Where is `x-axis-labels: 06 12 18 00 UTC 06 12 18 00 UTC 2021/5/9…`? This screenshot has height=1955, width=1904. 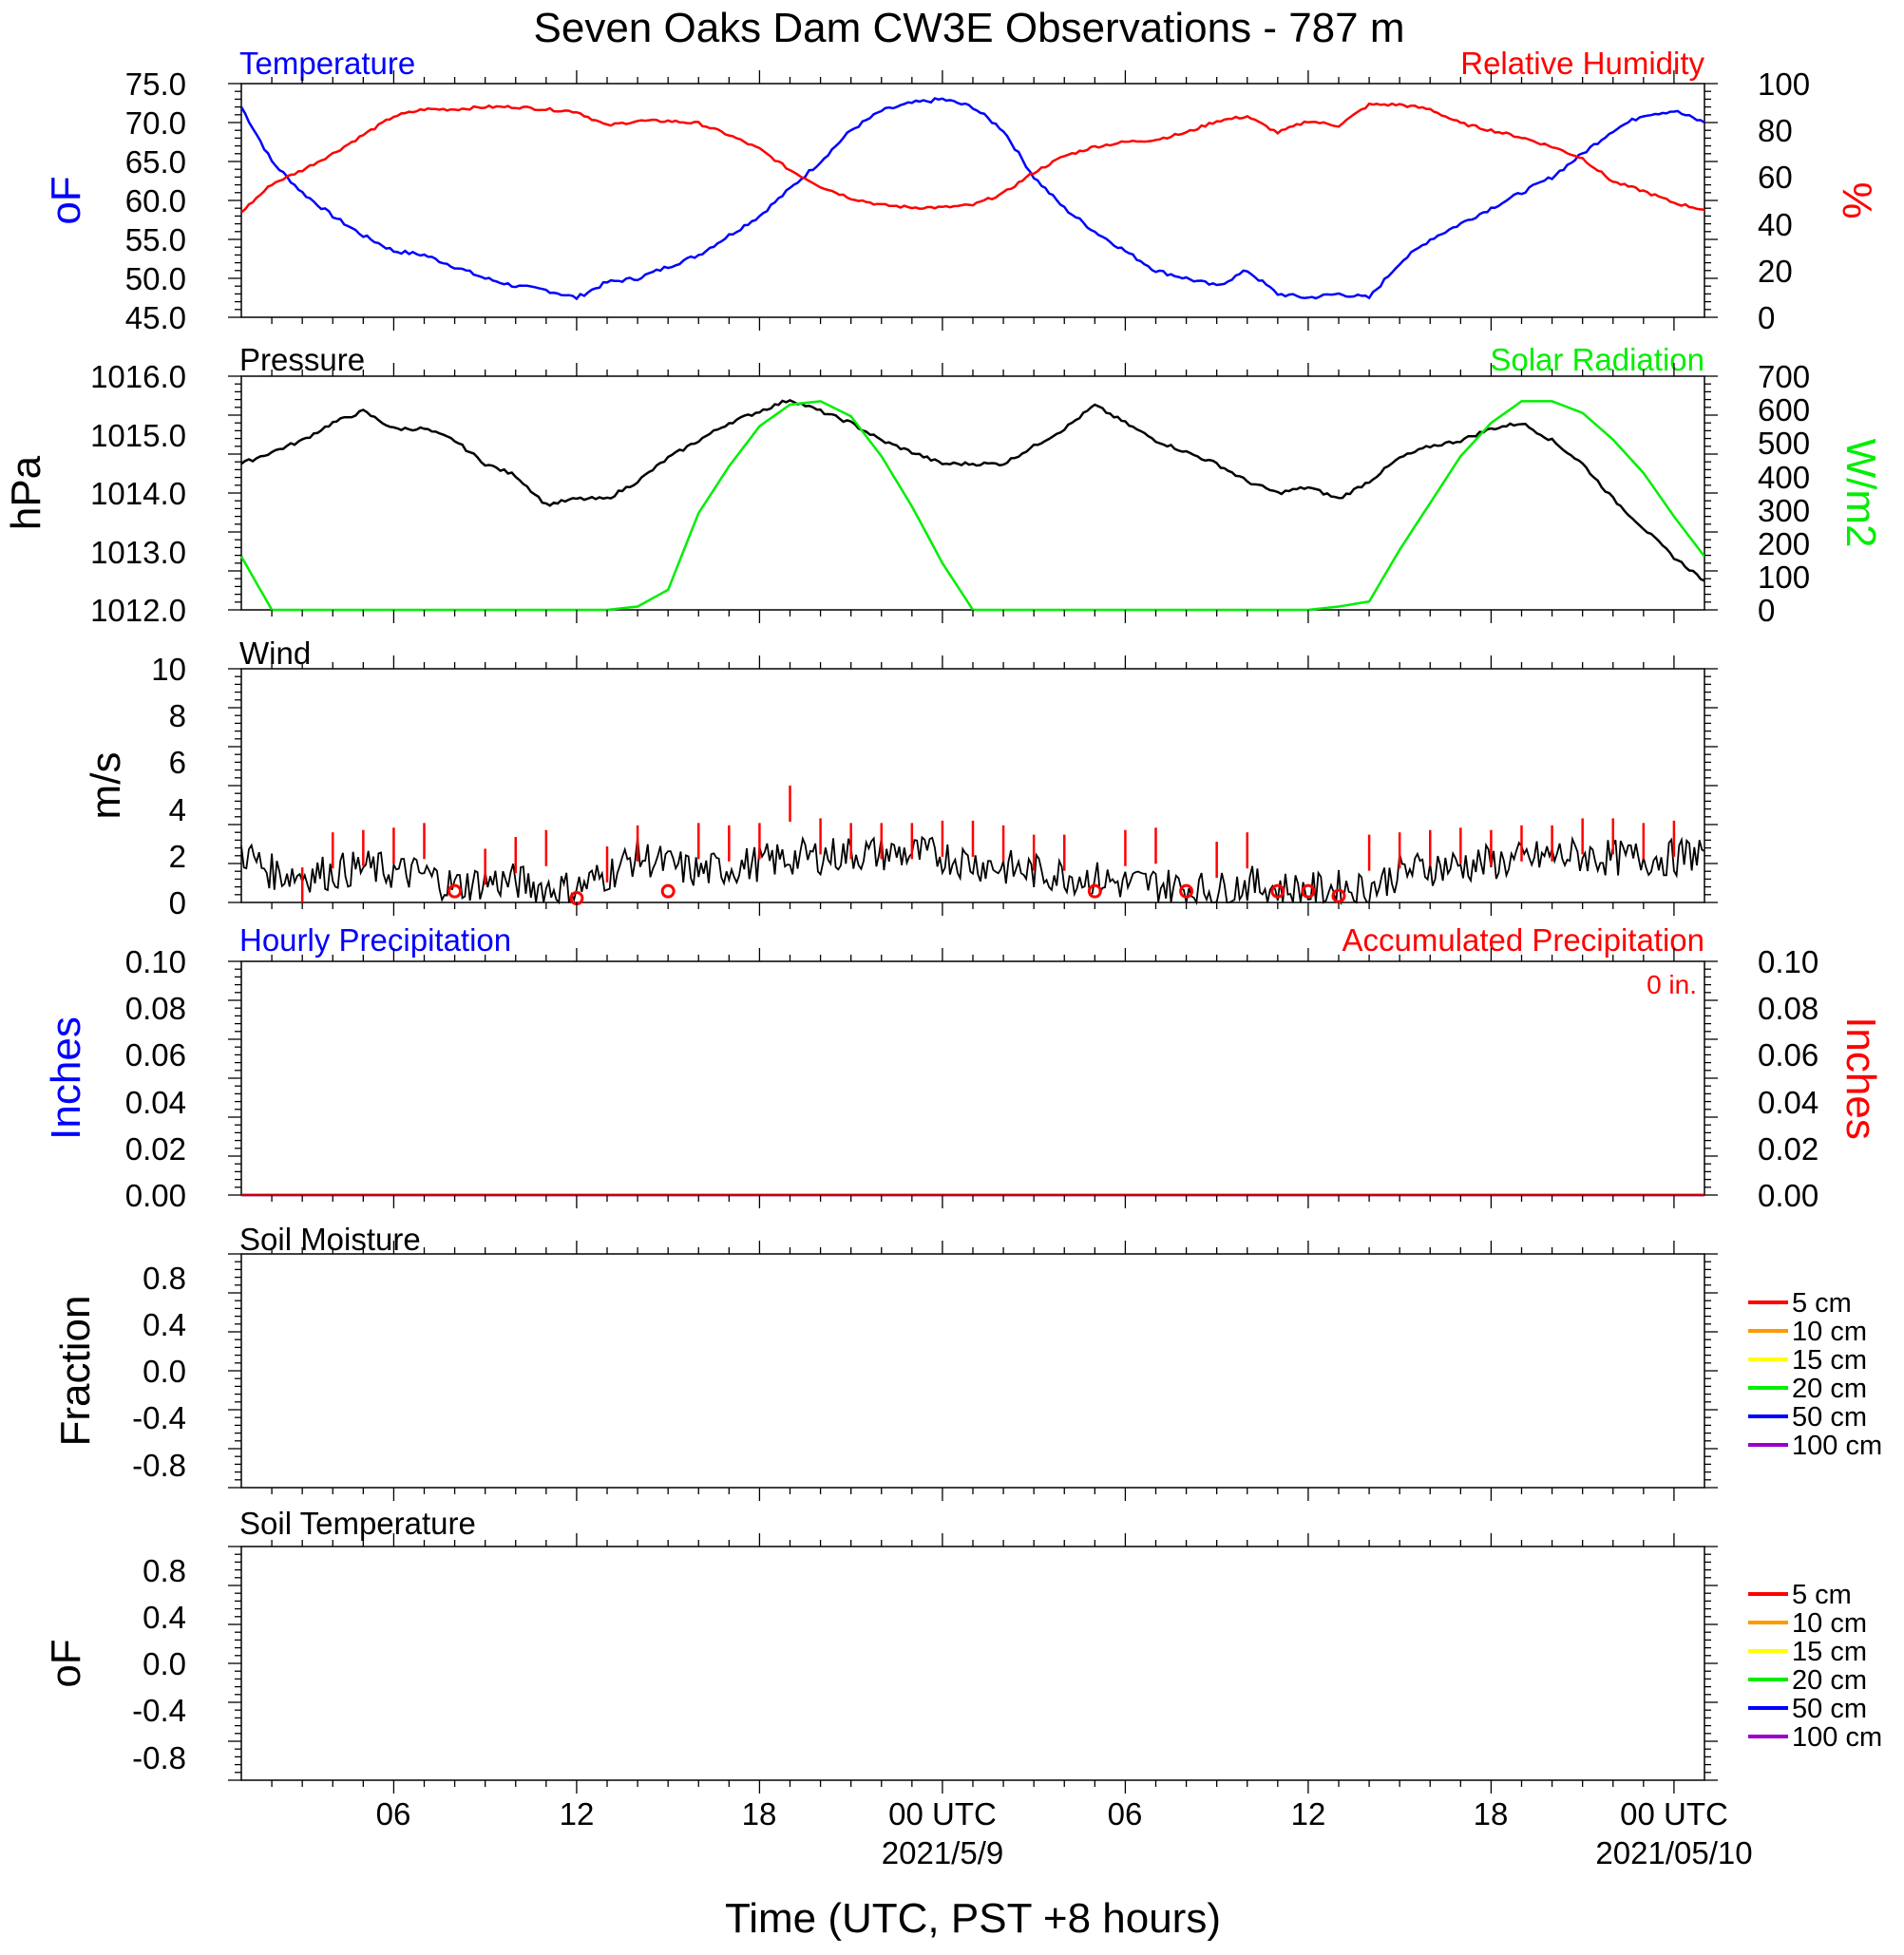 x-axis-labels: 06 12 18 00 UTC 06 12 18 00 UTC 2021/5/9… is located at coordinates (1064, 1869).